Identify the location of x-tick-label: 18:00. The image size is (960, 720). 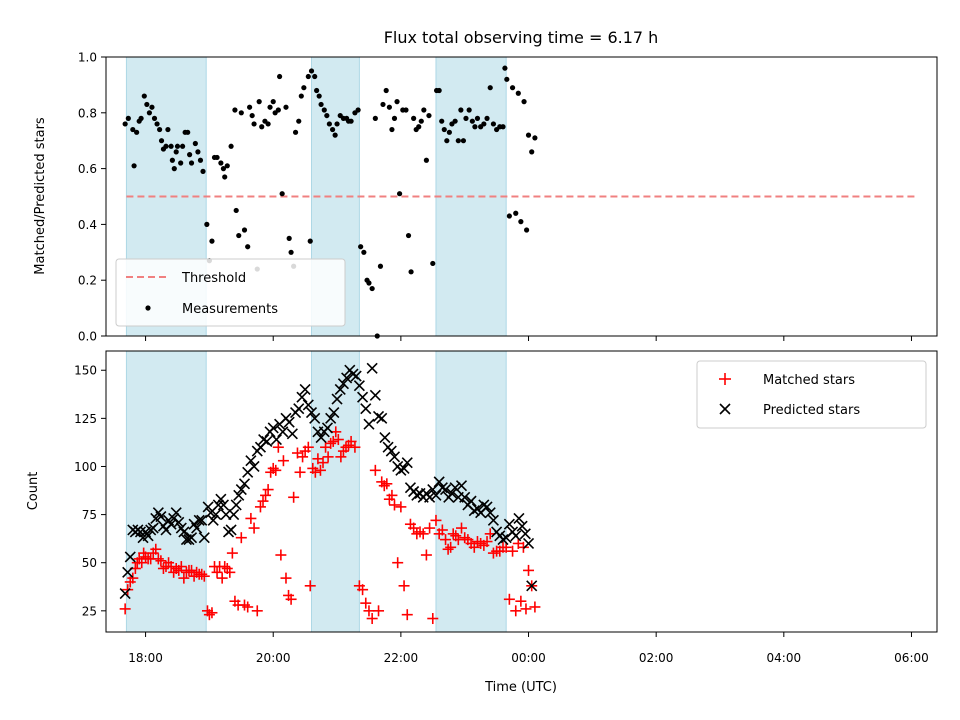
(145, 658).